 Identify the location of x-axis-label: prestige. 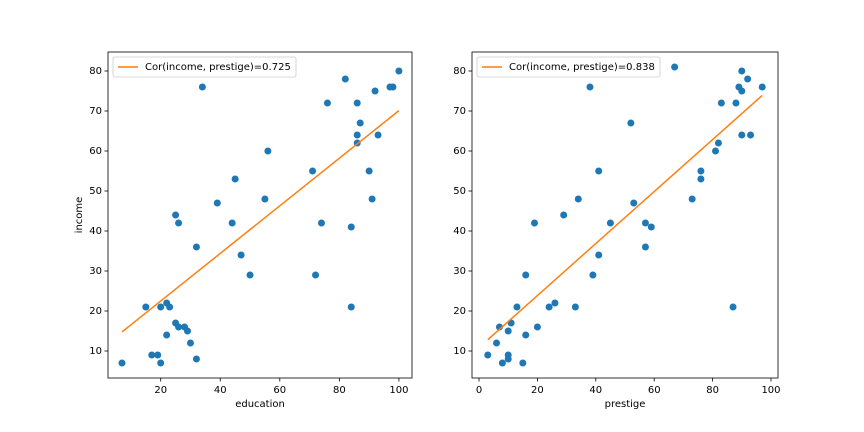
(625, 404).